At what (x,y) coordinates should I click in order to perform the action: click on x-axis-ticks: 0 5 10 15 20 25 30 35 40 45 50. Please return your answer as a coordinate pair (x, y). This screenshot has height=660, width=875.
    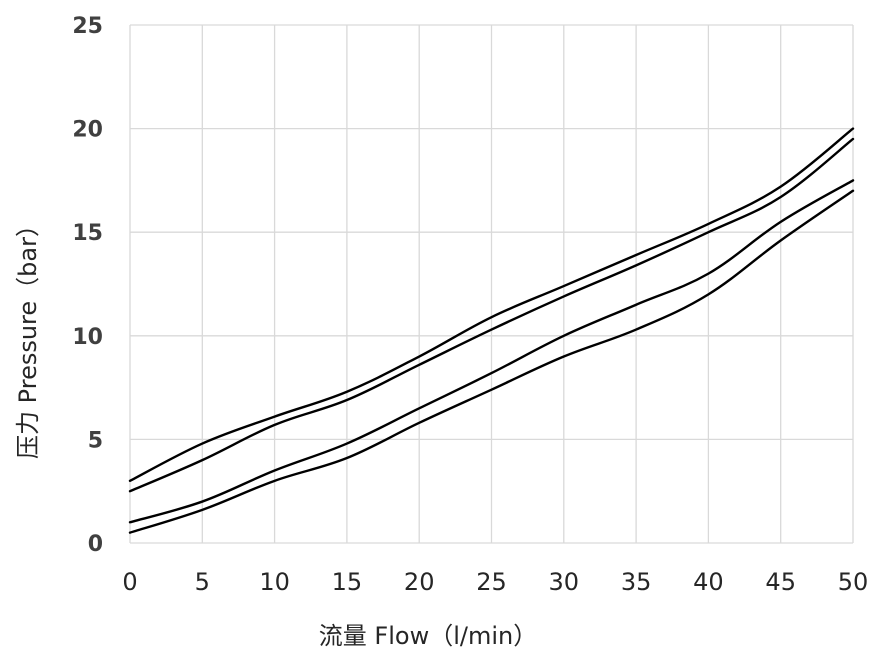
    Looking at the image, I should click on (495, 582).